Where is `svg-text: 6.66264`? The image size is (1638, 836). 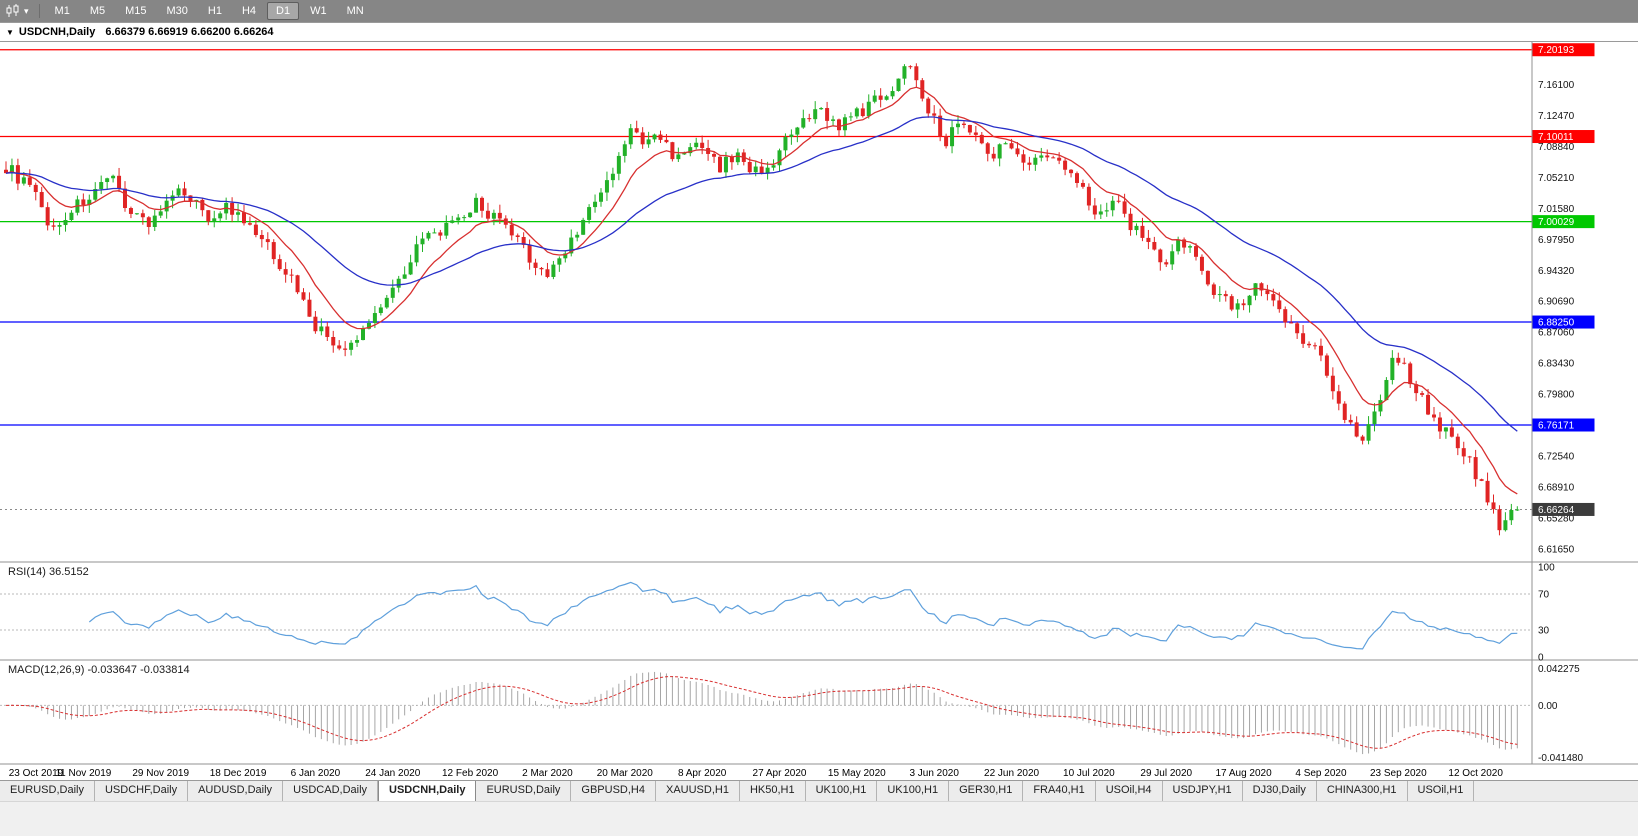 svg-text: 6.66264 is located at coordinates (1556, 510).